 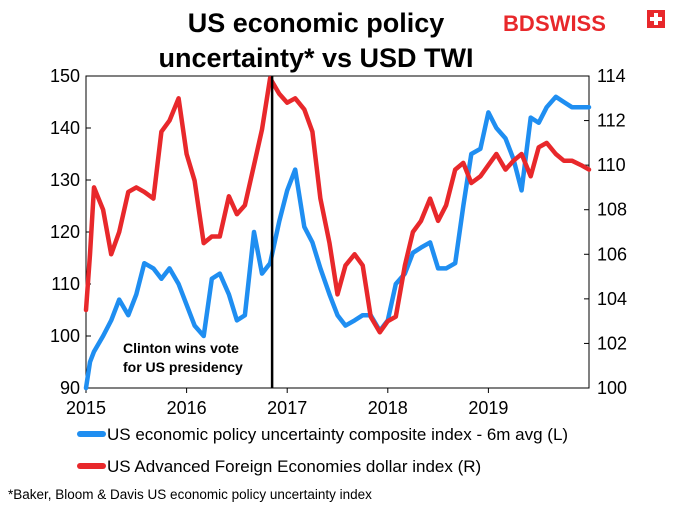 I want to click on right-tick-label: 110, so click(x=611, y=165).